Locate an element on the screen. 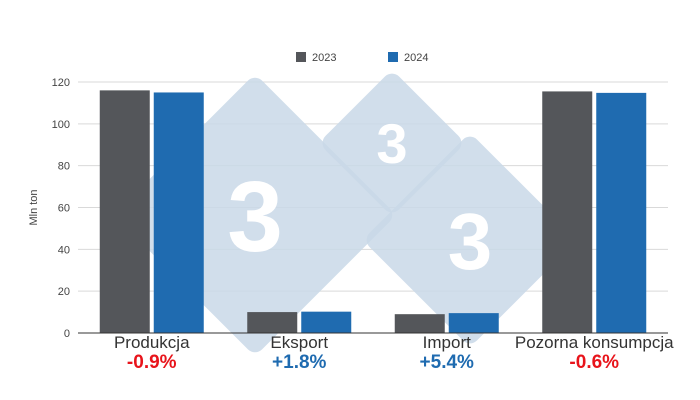 This screenshot has height=400, width=700. x-tick-label: Import is located at coordinates (447, 342).